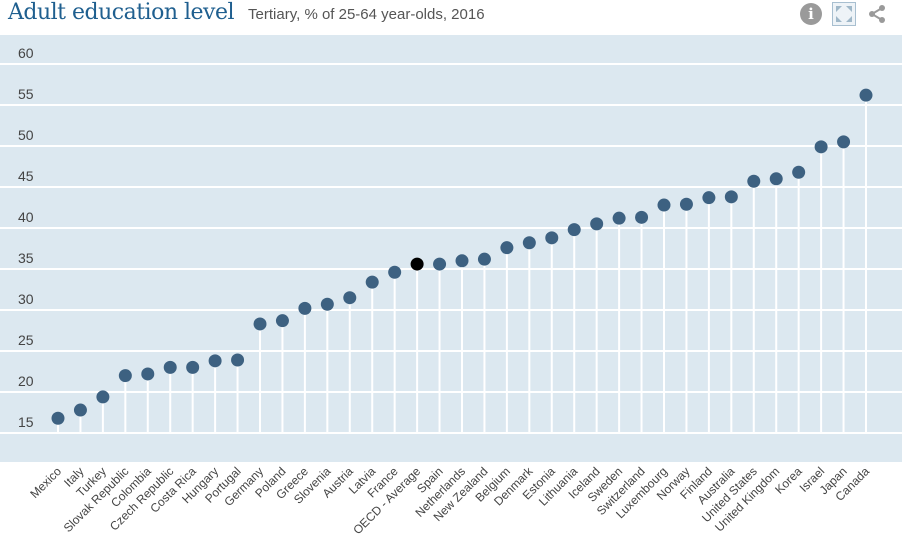  I want to click on y-tick-label: 40, so click(26, 217).